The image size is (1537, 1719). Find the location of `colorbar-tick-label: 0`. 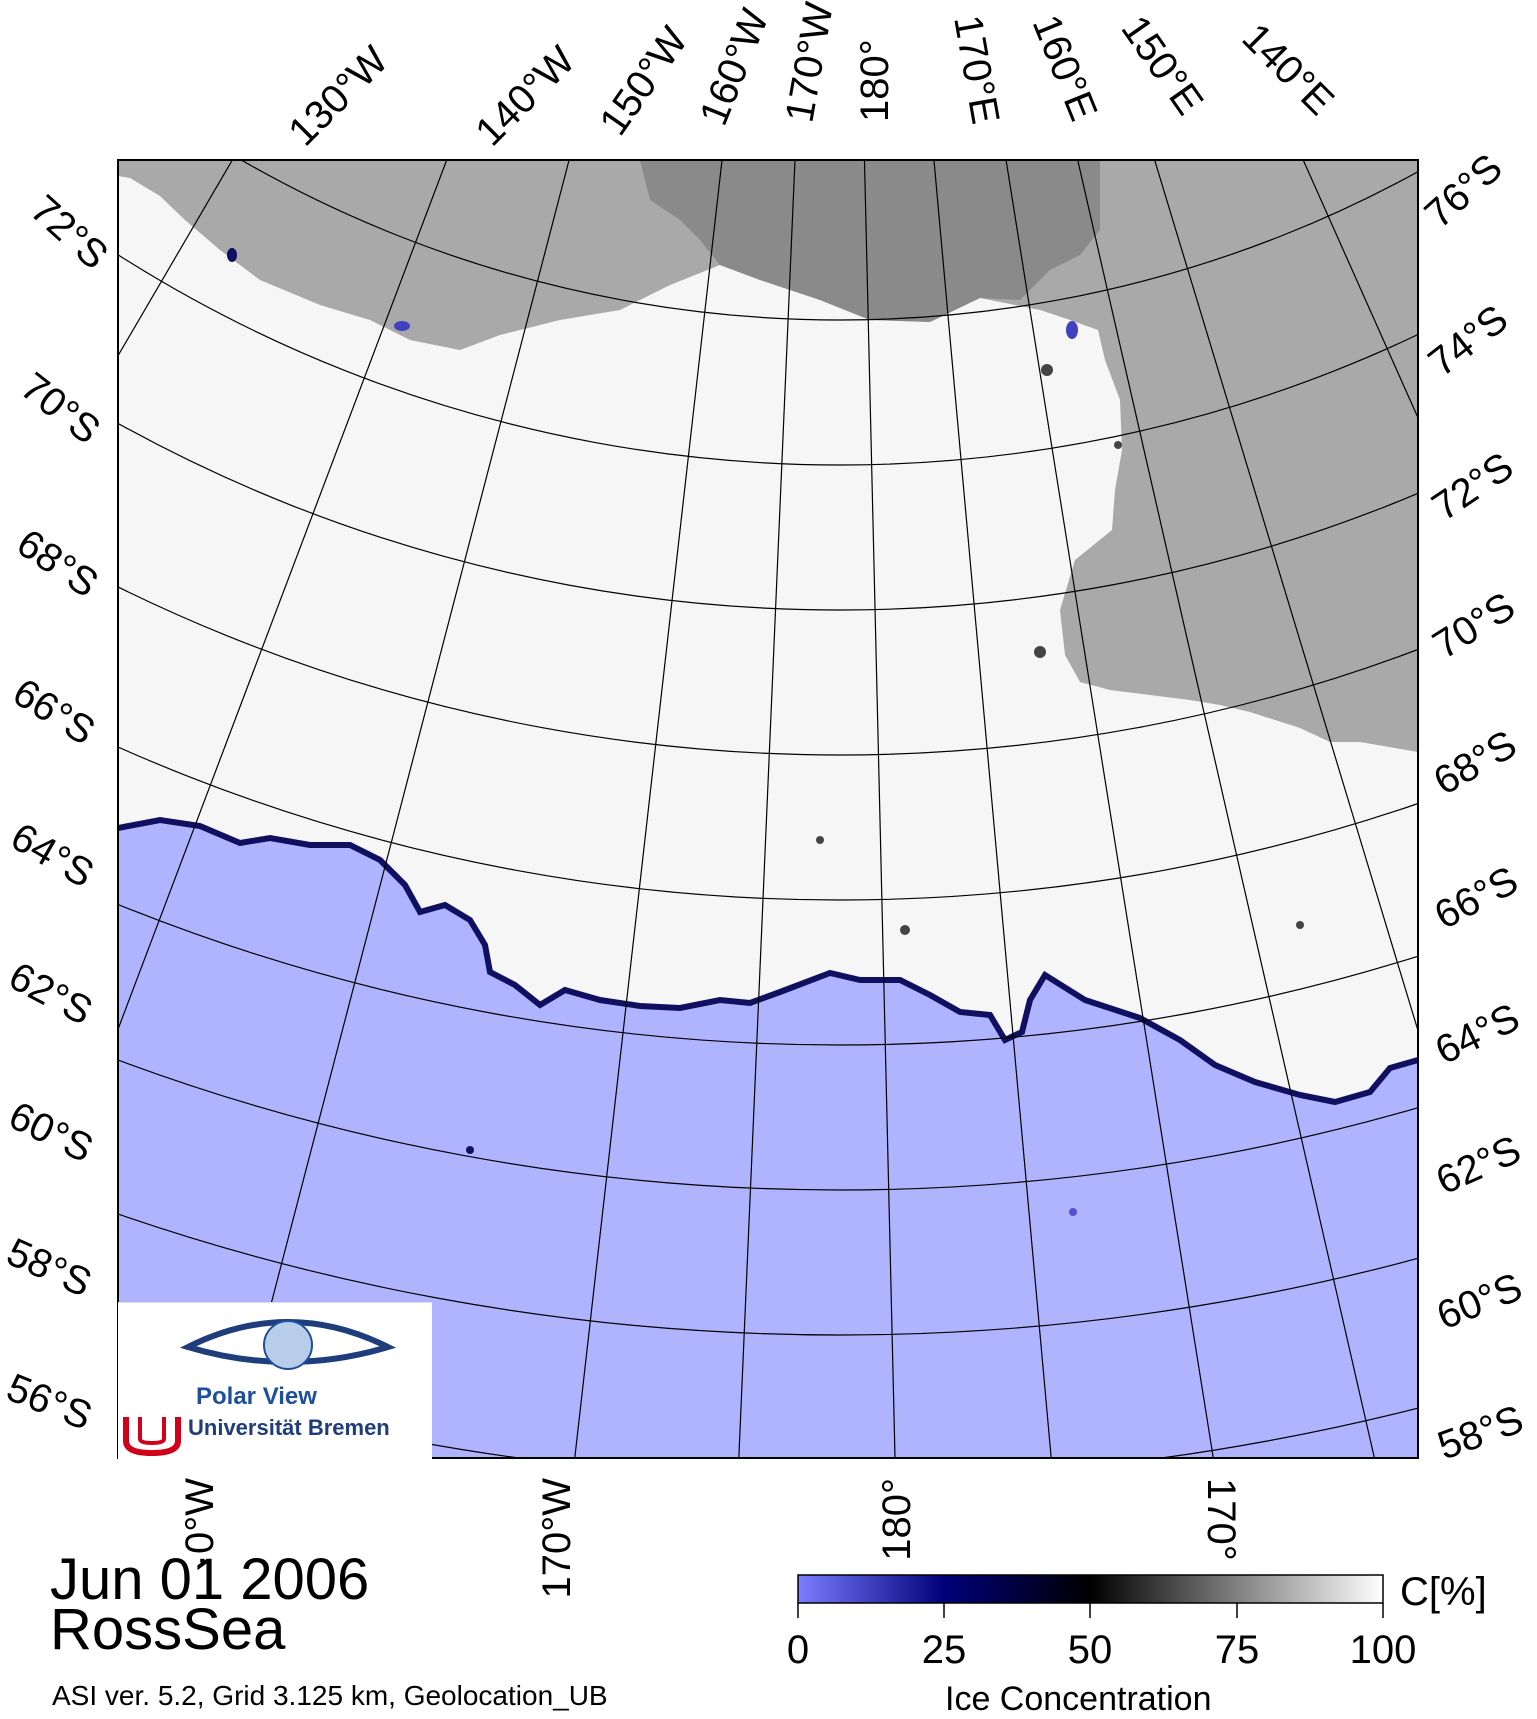

colorbar-tick-label: 0 is located at coordinates (798, 1650).